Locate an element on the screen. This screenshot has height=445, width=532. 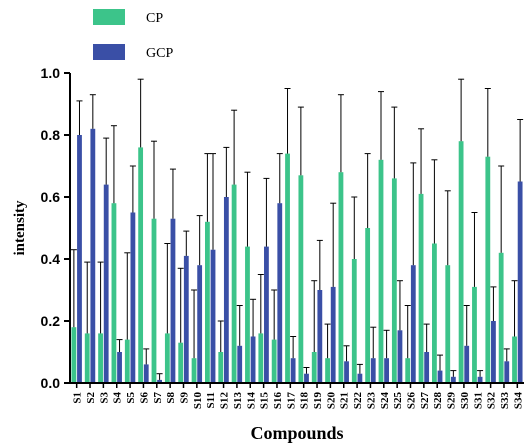
bar-gcp-s17 is located at coordinates (293, 370).